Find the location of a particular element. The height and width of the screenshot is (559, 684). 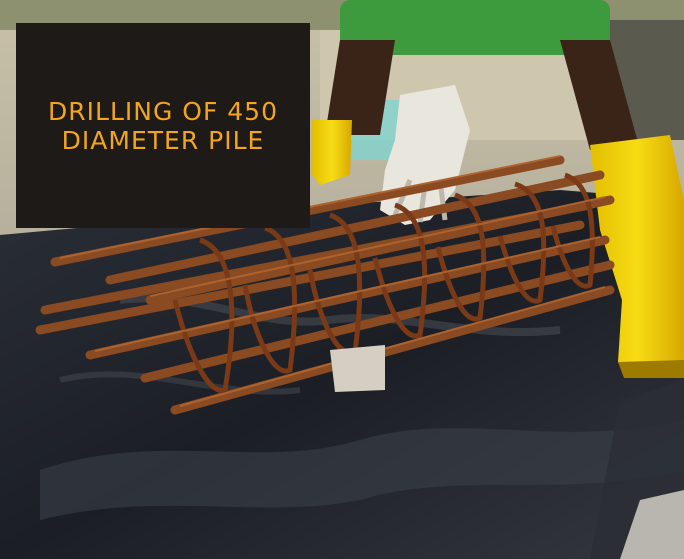

worker-legs-icon is located at coordinates (482, 75).